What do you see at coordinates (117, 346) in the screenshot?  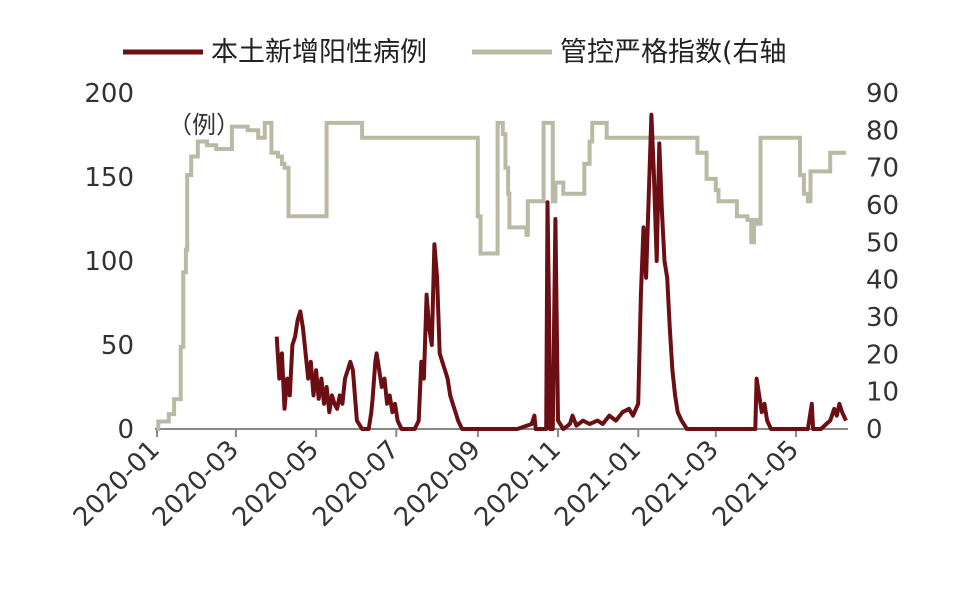 I see `y-left-tick-label: 50` at bounding box center [117, 346].